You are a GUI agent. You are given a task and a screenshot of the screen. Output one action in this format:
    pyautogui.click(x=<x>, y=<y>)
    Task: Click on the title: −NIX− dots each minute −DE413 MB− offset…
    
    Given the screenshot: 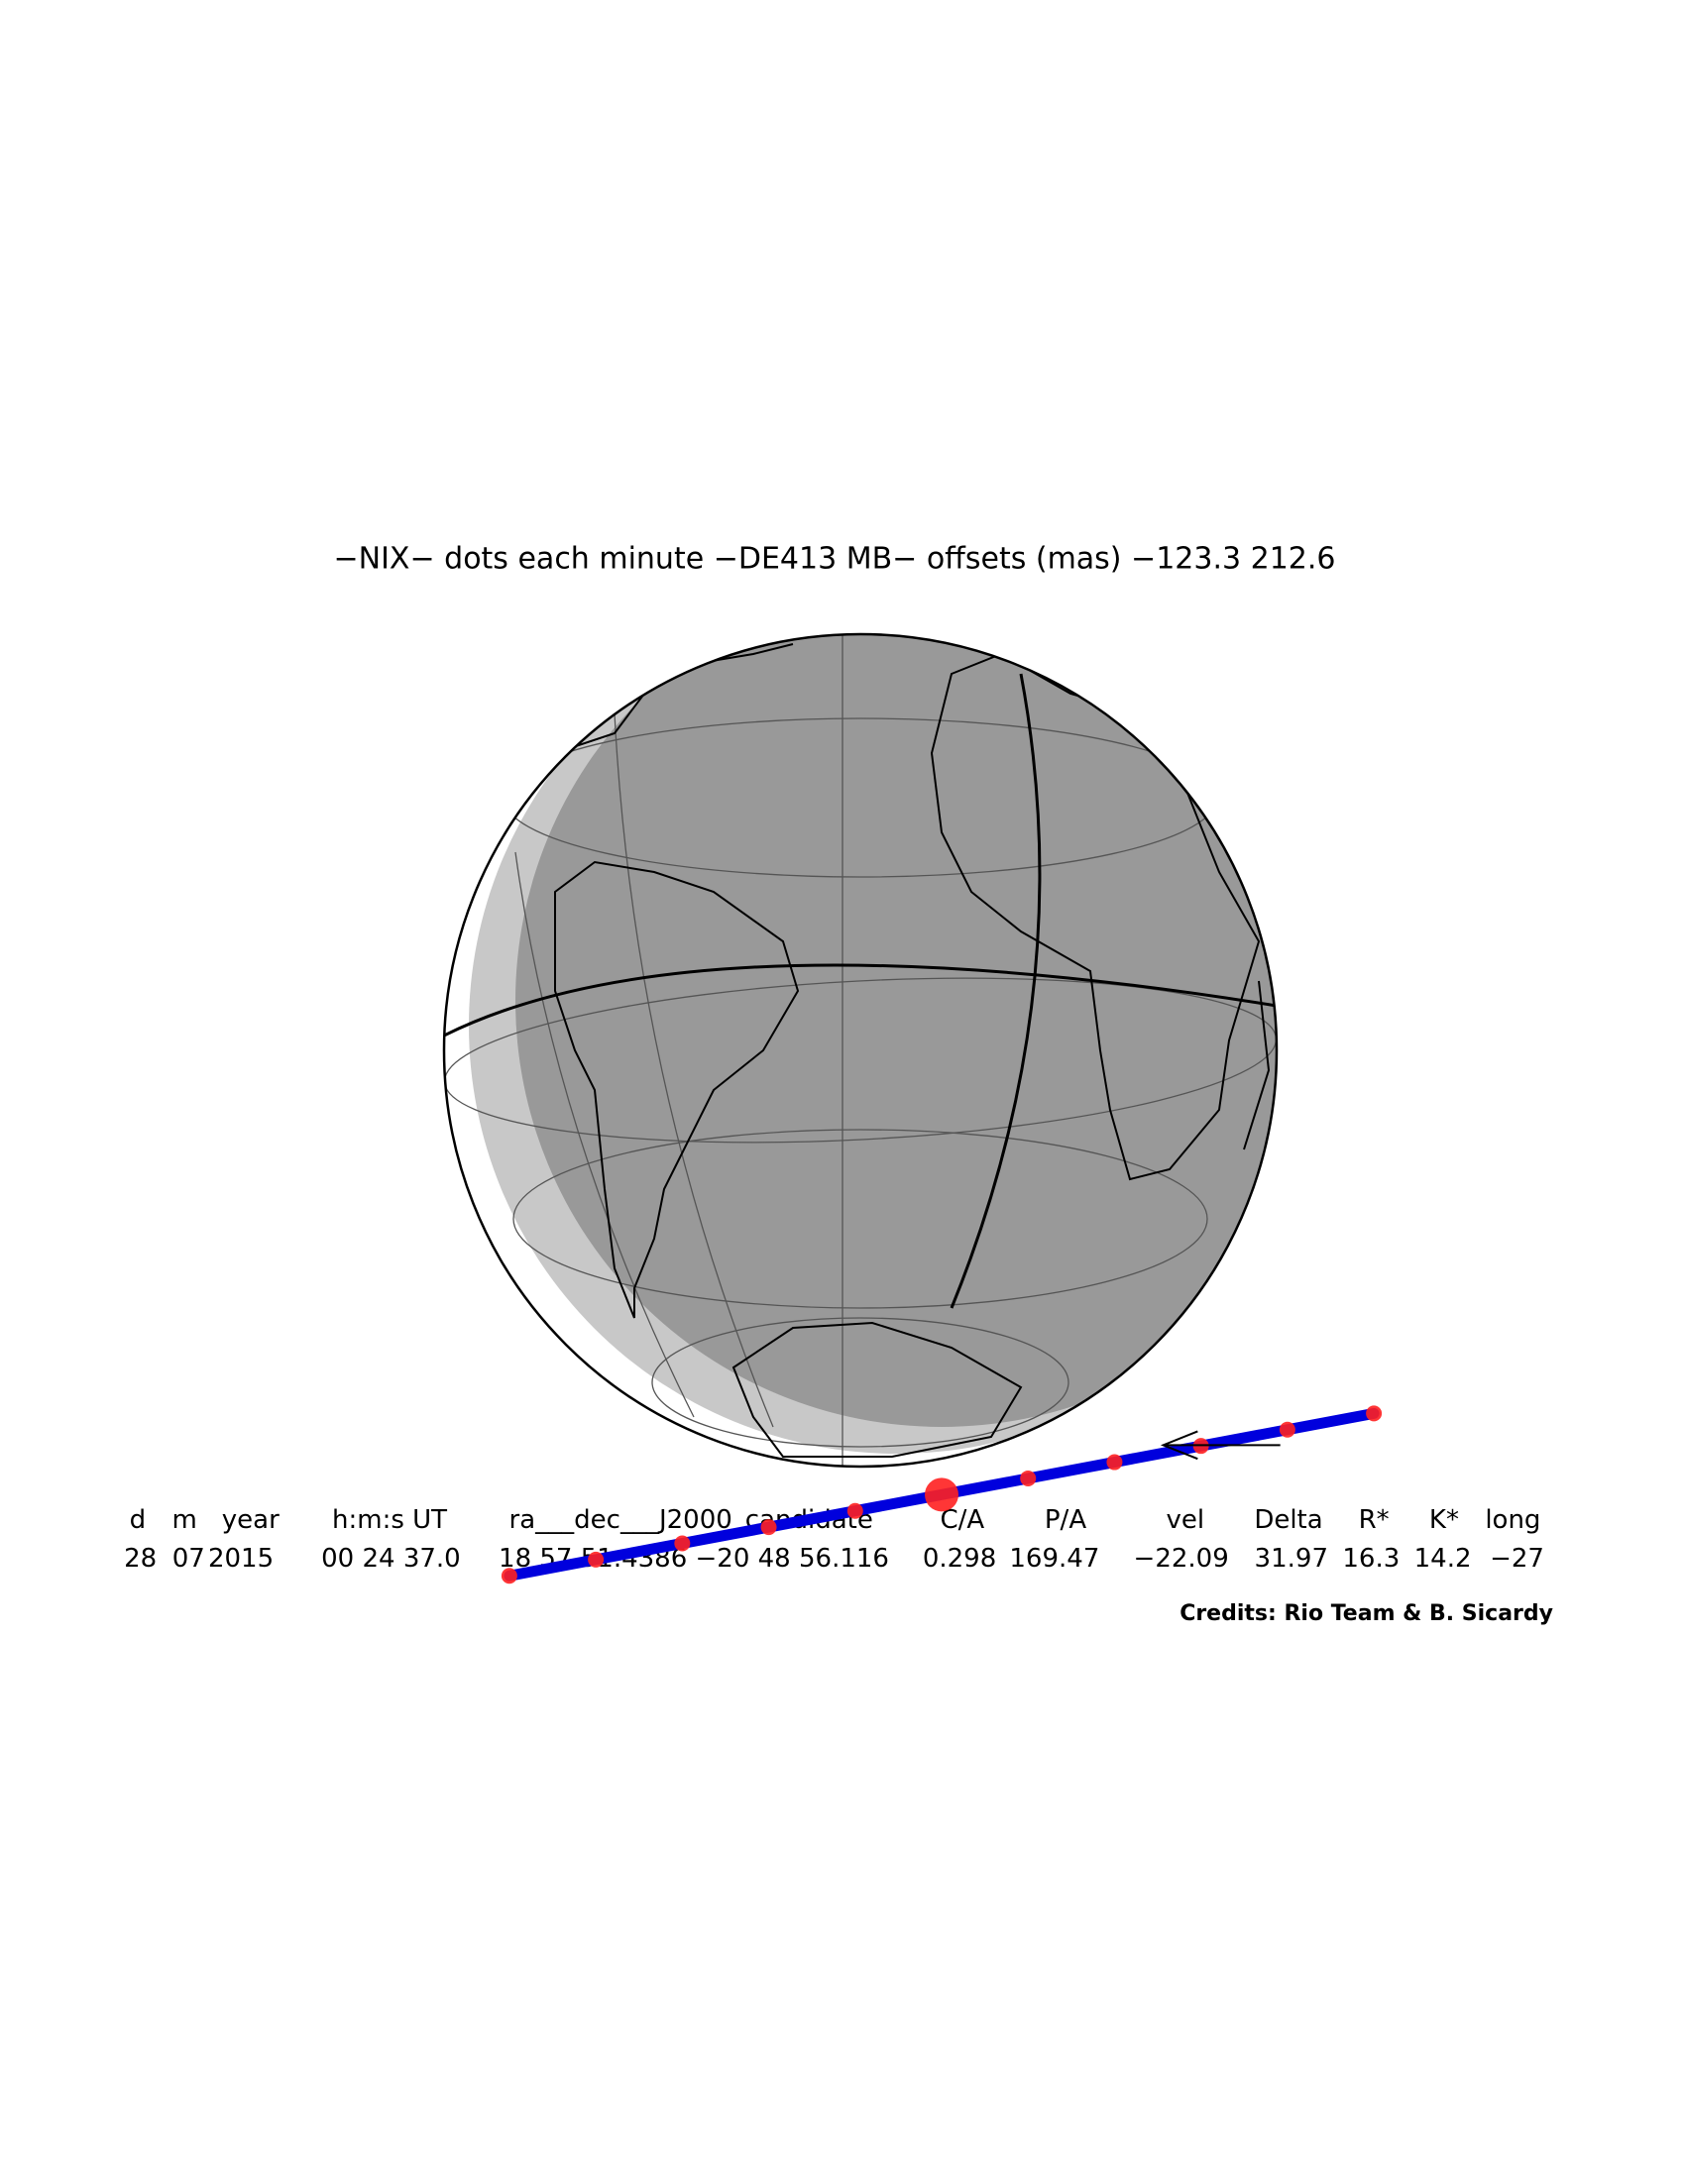 What is the action you would take?
    pyautogui.click(x=835, y=559)
    